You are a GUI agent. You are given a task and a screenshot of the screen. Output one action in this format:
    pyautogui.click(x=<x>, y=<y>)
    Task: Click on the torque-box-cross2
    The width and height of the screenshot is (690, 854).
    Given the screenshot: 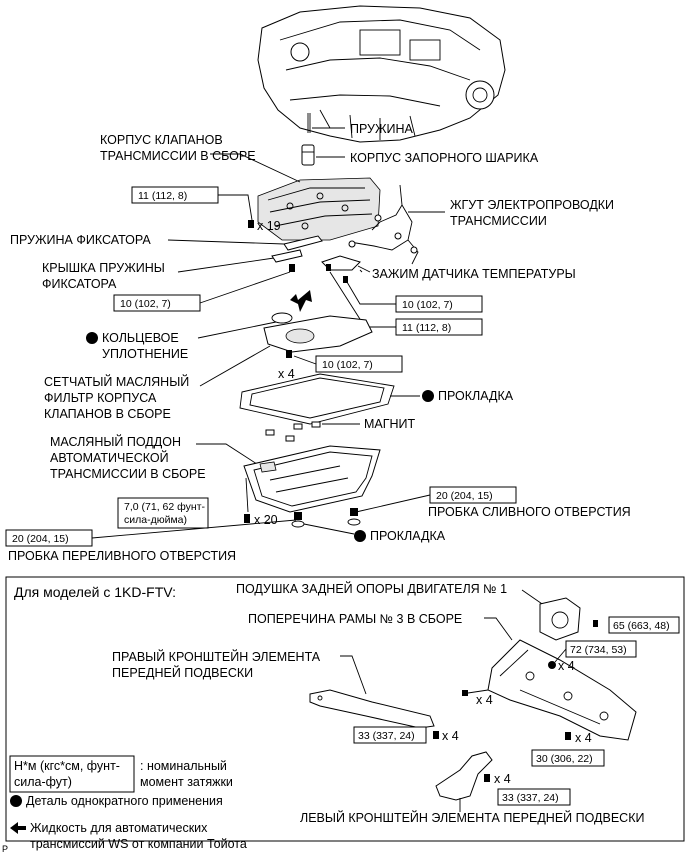 What is the action you would take?
    pyautogui.click(x=568, y=758)
    